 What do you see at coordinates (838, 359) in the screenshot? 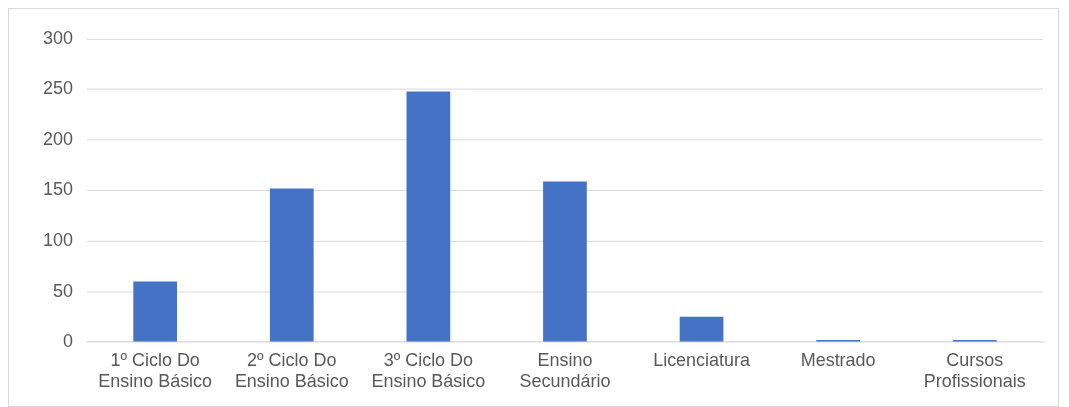
I see `x-tick-label: Mestrado` at bounding box center [838, 359].